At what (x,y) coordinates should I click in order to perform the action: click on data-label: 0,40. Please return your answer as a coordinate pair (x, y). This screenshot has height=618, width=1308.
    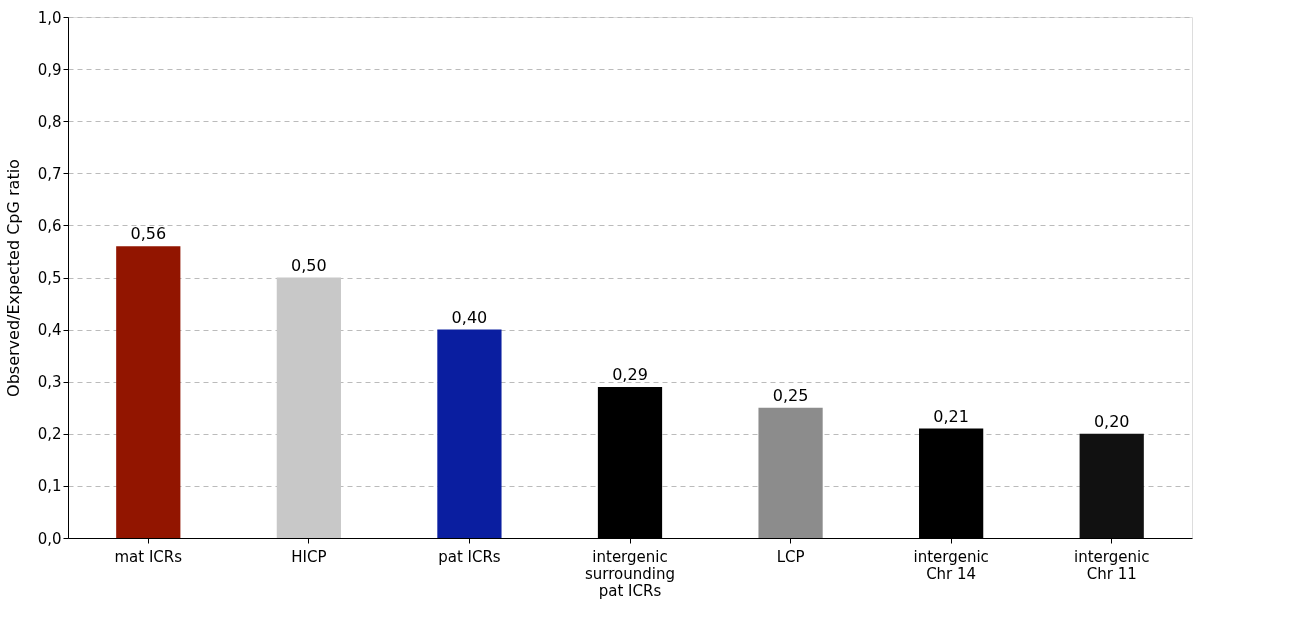
    Looking at the image, I should click on (469, 317).